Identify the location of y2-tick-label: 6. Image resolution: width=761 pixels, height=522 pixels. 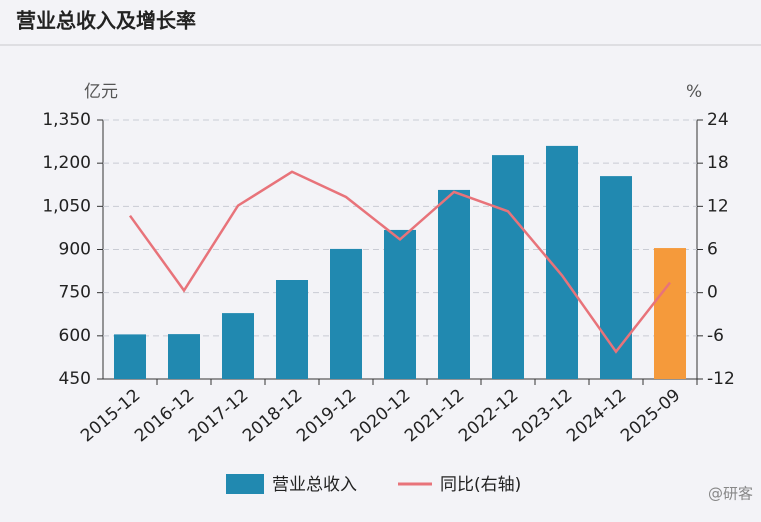
(712, 250).